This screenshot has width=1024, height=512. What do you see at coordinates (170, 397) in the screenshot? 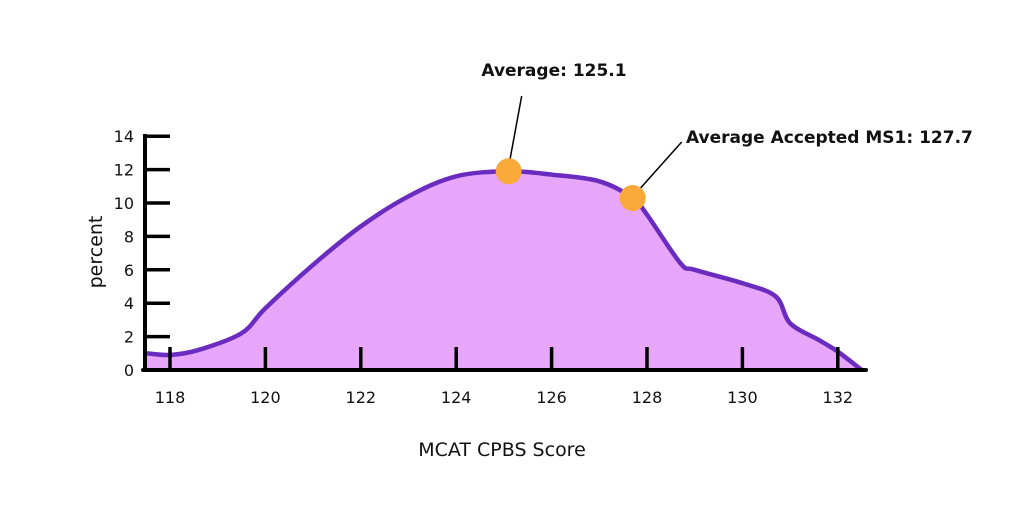
I see `x-tick-label: 118` at bounding box center [170, 397].